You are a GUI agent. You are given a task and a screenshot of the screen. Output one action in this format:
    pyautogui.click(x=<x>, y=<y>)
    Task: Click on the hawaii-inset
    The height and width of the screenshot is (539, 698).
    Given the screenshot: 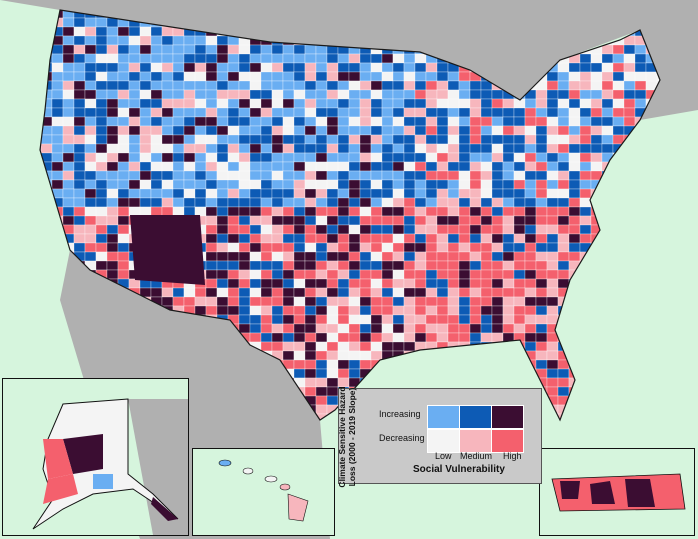 What is the action you would take?
    pyautogui.click(x=263, y=492)
    